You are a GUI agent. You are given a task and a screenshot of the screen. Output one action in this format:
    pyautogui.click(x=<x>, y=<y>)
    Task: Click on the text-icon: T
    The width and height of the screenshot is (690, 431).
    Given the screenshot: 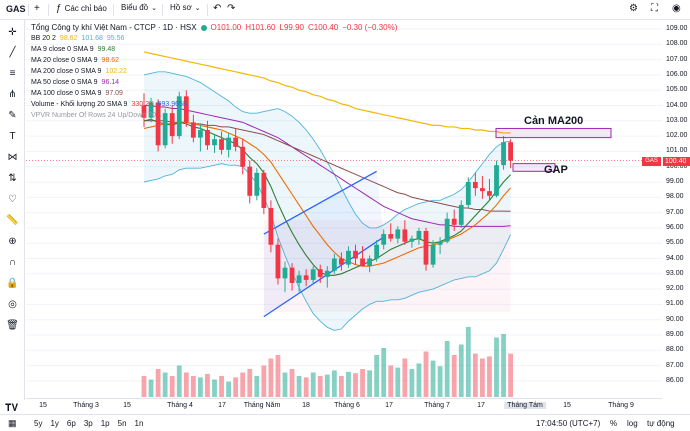 What is the action you would take?
    pyautogui.click(x=12, y=136)
    